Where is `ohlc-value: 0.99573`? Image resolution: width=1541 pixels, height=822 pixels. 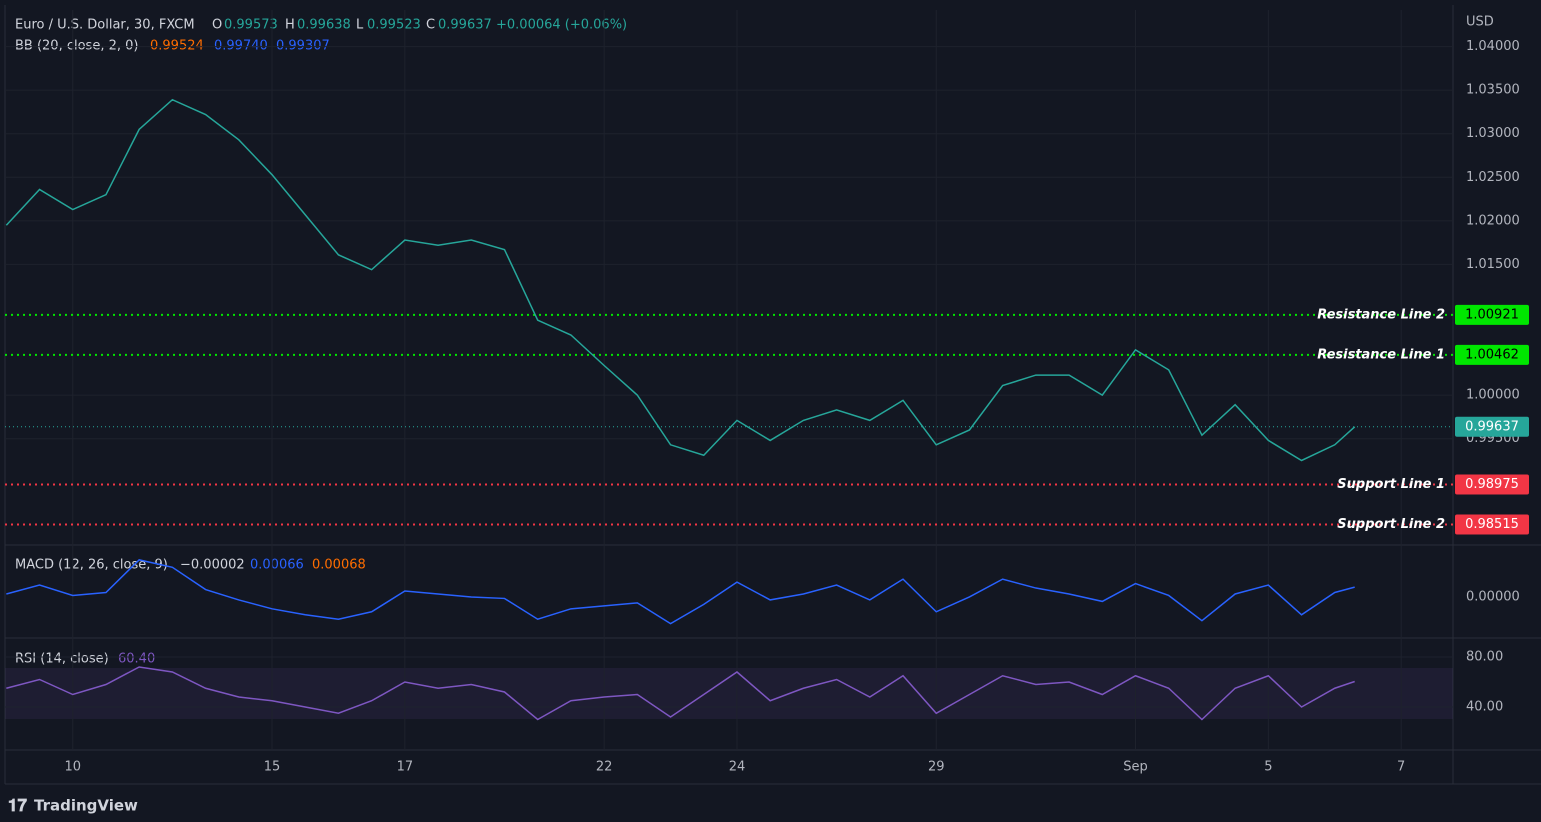 ohlc-value: 0.99573 is located at coordinates (251, 25).